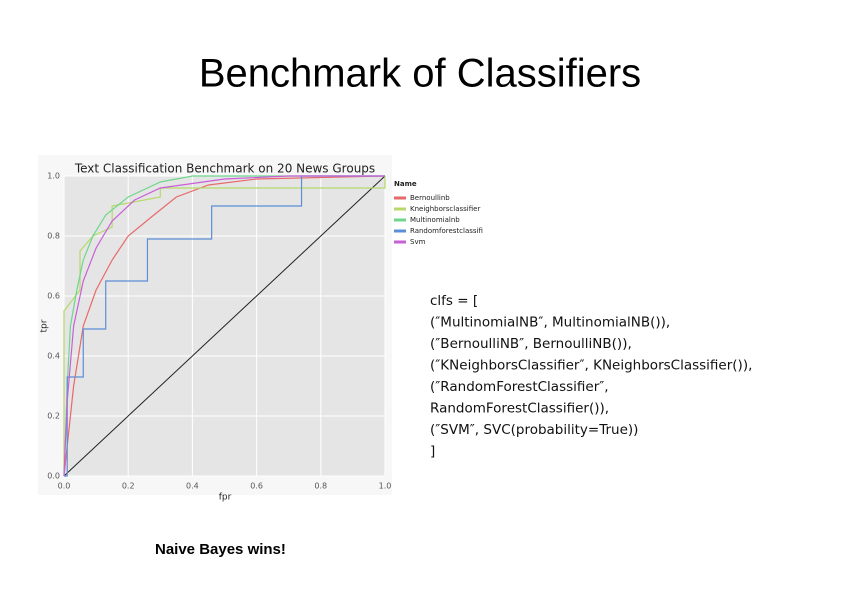 This screenshot has width=842, height=596. I want to click on y-tick-label: 0.6, so click(53, 296).